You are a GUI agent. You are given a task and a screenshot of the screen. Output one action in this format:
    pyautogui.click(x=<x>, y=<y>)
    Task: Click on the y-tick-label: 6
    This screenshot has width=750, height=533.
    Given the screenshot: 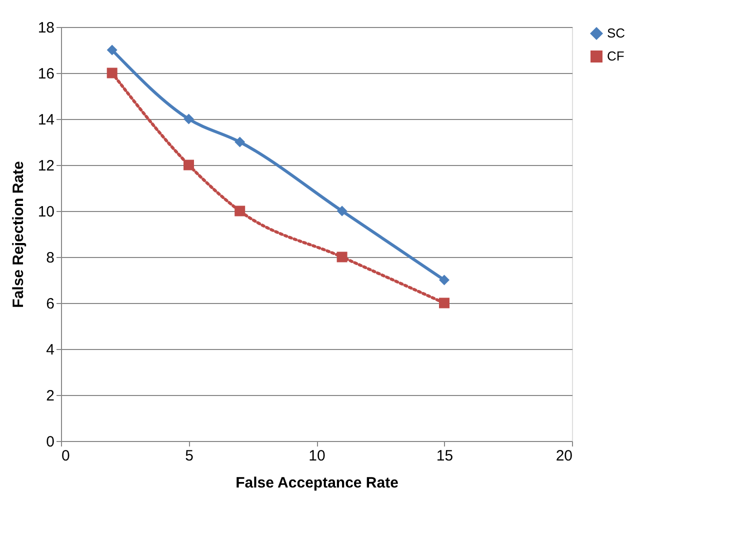 What is the action you would take?
    pyautogui.click(x=50, y=304)
    